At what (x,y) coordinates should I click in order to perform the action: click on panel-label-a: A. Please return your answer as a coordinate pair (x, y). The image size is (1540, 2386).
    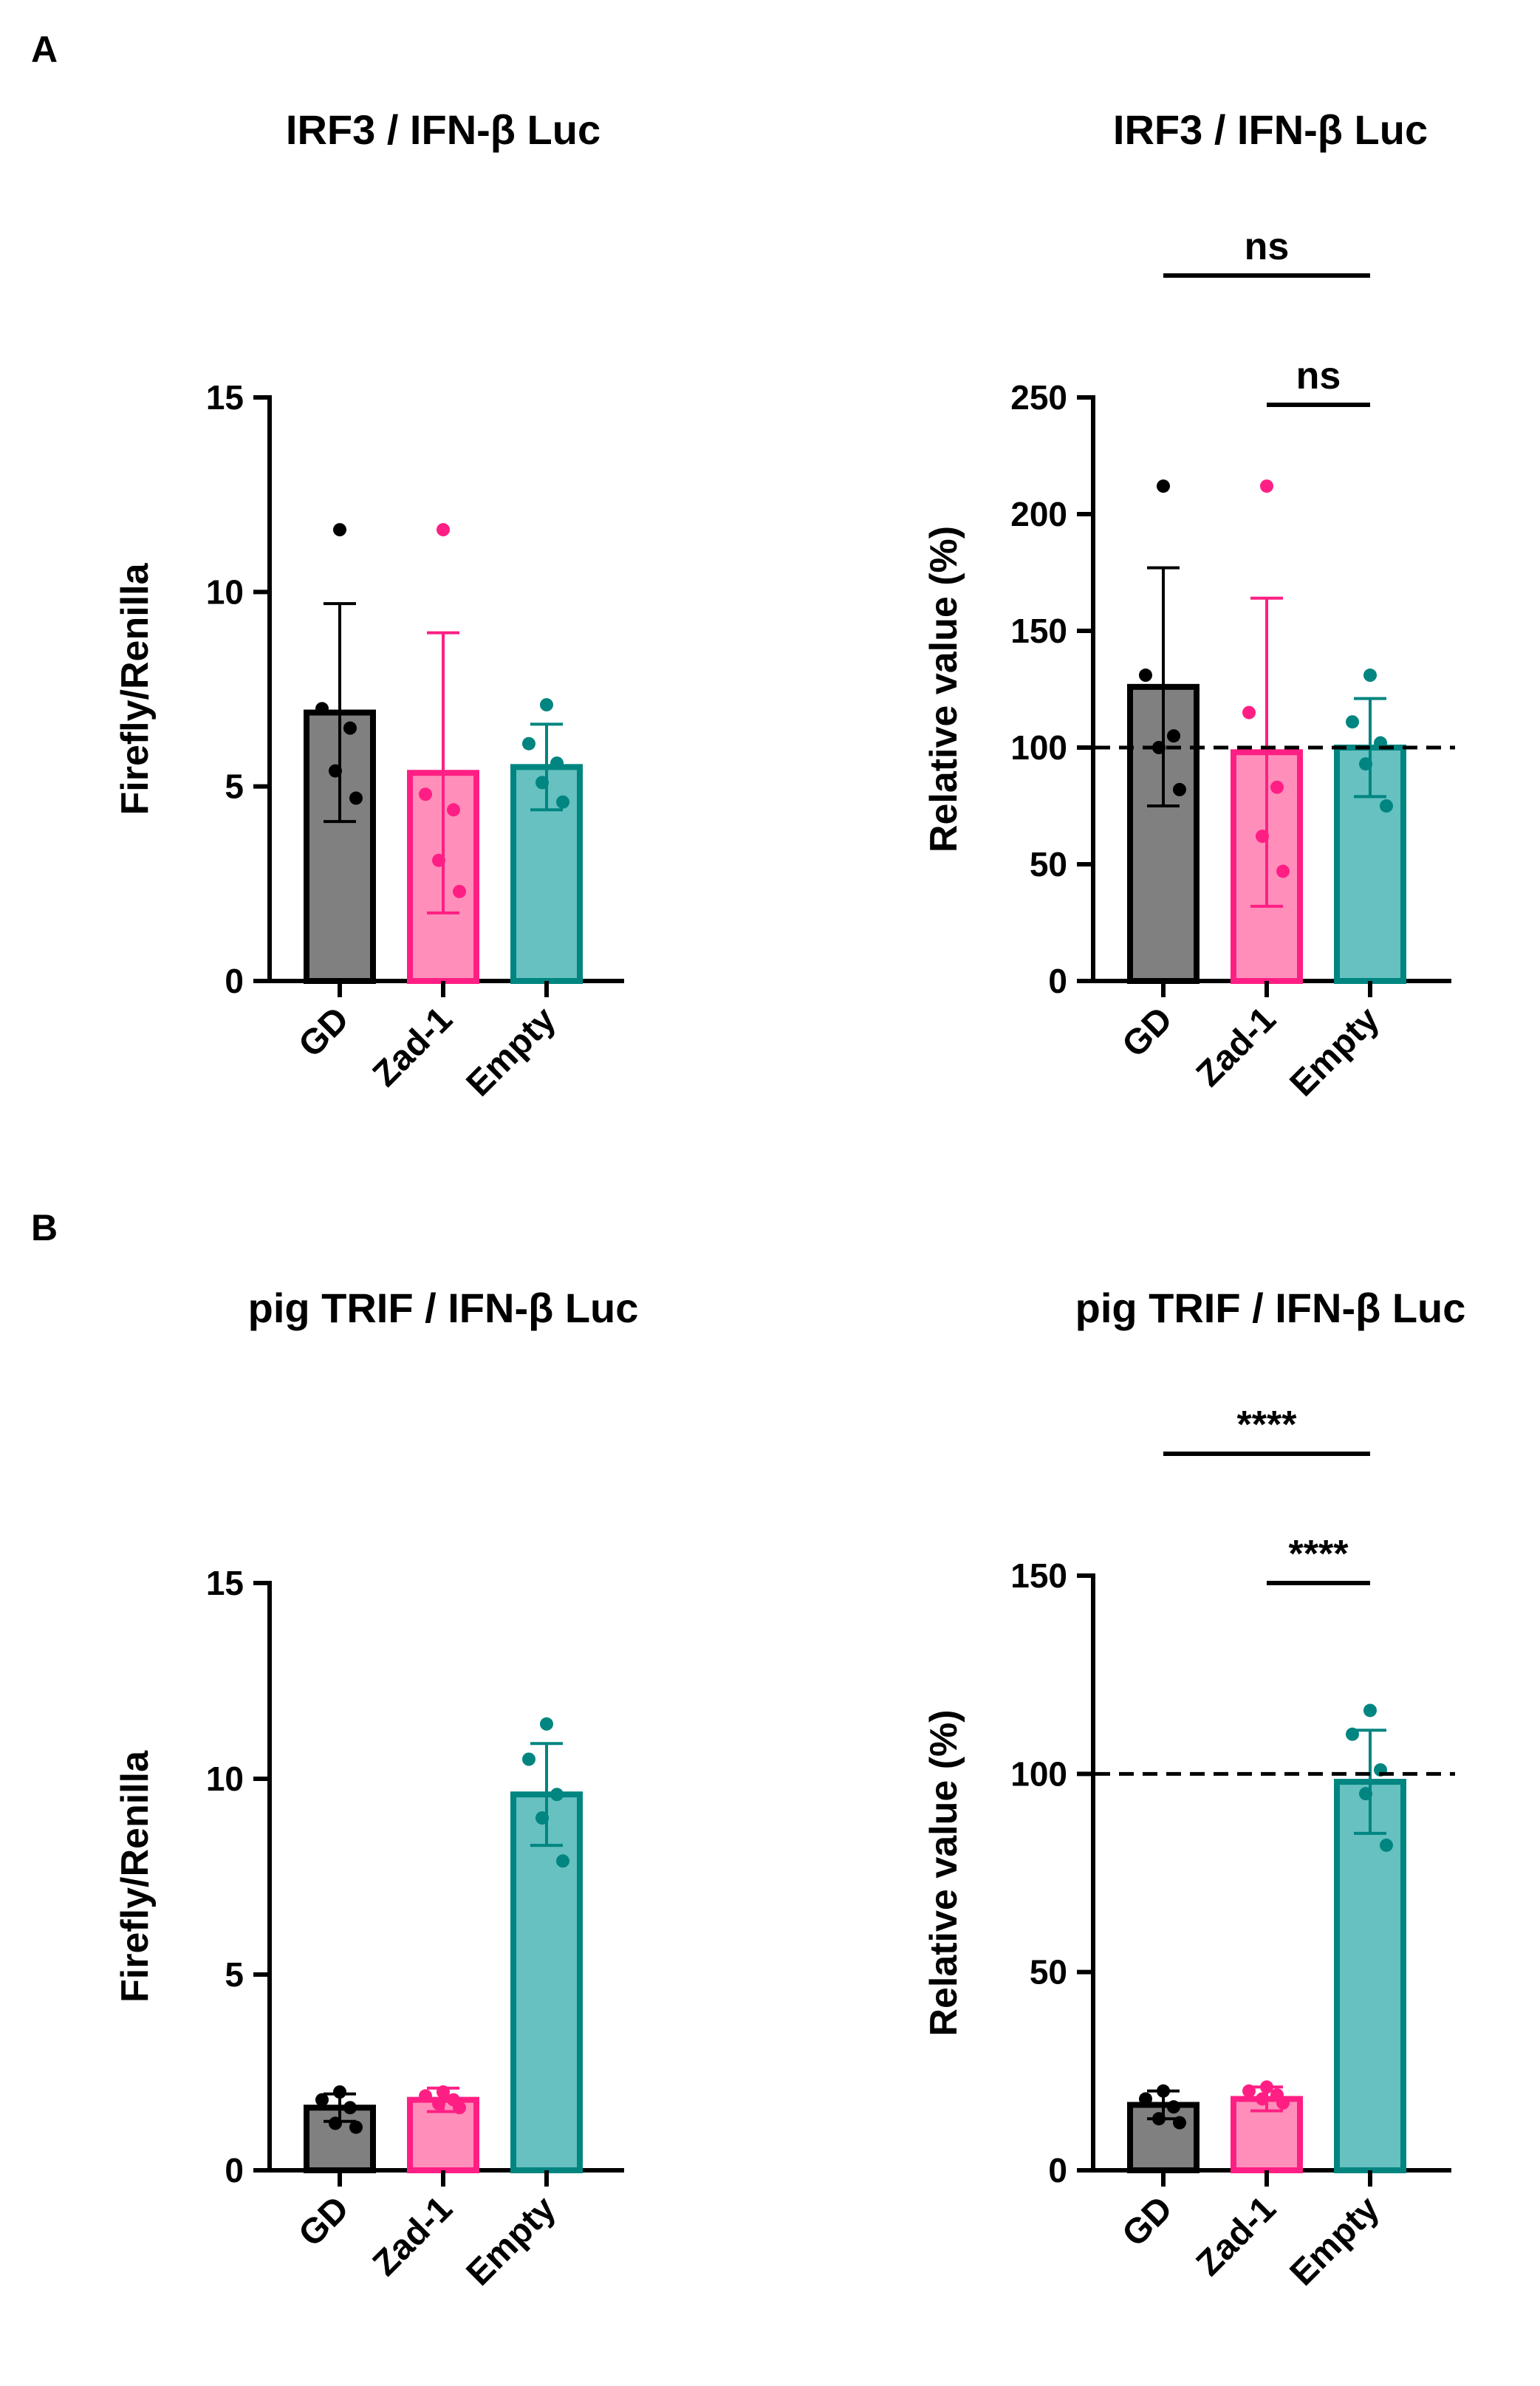
    Looking at the image, I should click on (44, 49).